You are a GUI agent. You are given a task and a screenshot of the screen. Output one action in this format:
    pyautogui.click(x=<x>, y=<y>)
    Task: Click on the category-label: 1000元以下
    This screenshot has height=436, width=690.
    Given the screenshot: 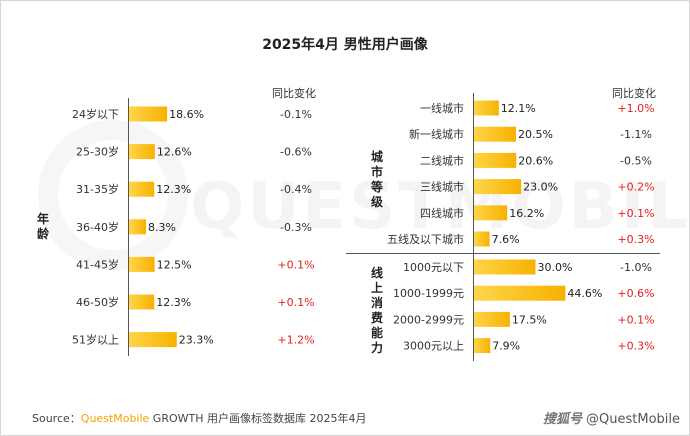 What is the action you would take?
    pyautogui.click(x=433, y=267)
    